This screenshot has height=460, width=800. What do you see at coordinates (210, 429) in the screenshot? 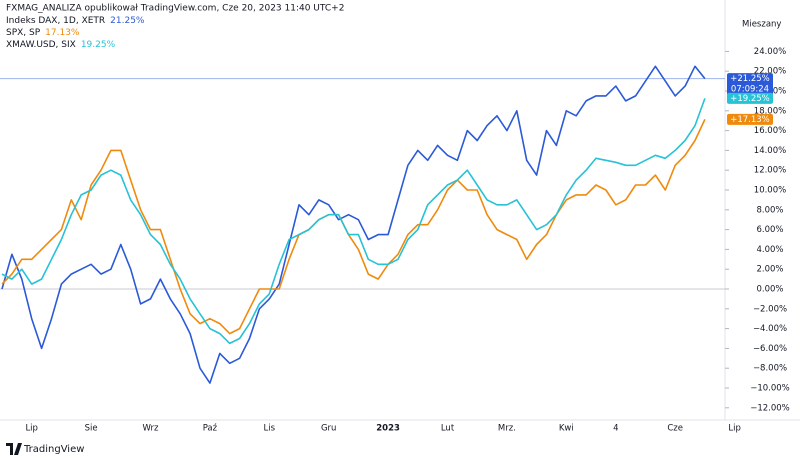
I see `x-tick-label: Paź` at bounding box center [210, 429].